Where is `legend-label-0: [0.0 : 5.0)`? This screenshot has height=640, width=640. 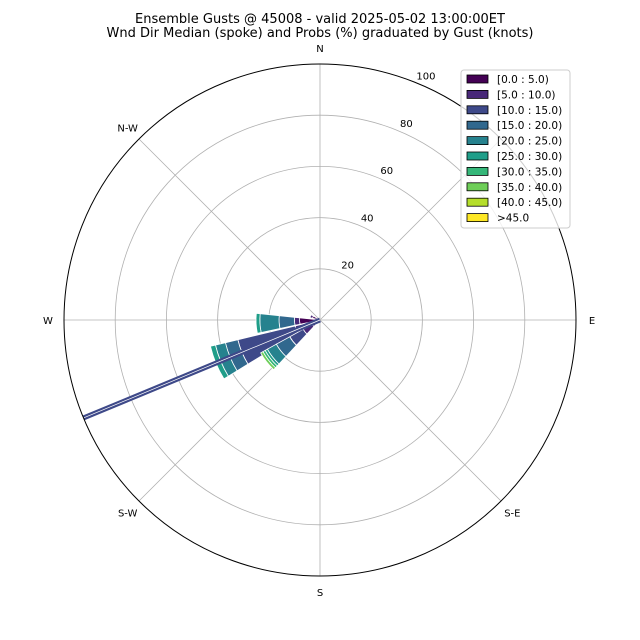
legend-label-0: [0.0 : 5.0) is located at coordinates (523, 80).